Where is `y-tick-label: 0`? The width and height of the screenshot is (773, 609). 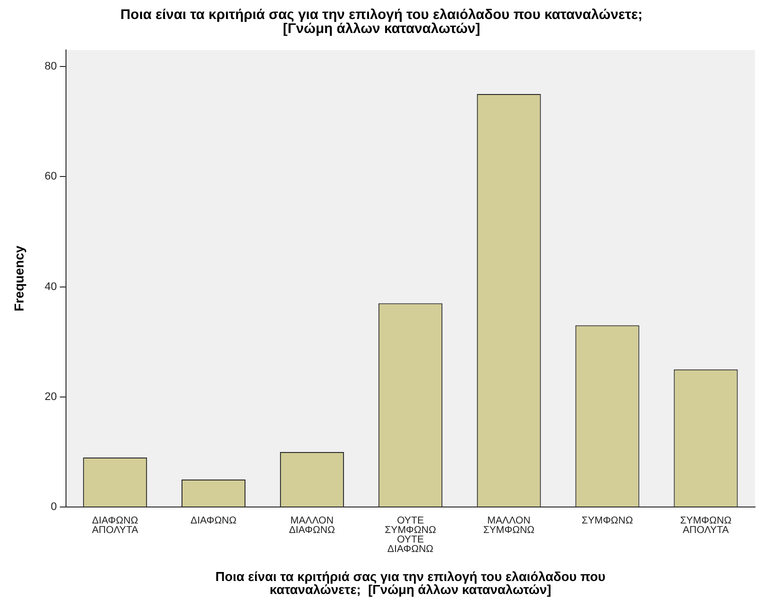
y-tick-label: 0 is located at coordinates (53, 507).